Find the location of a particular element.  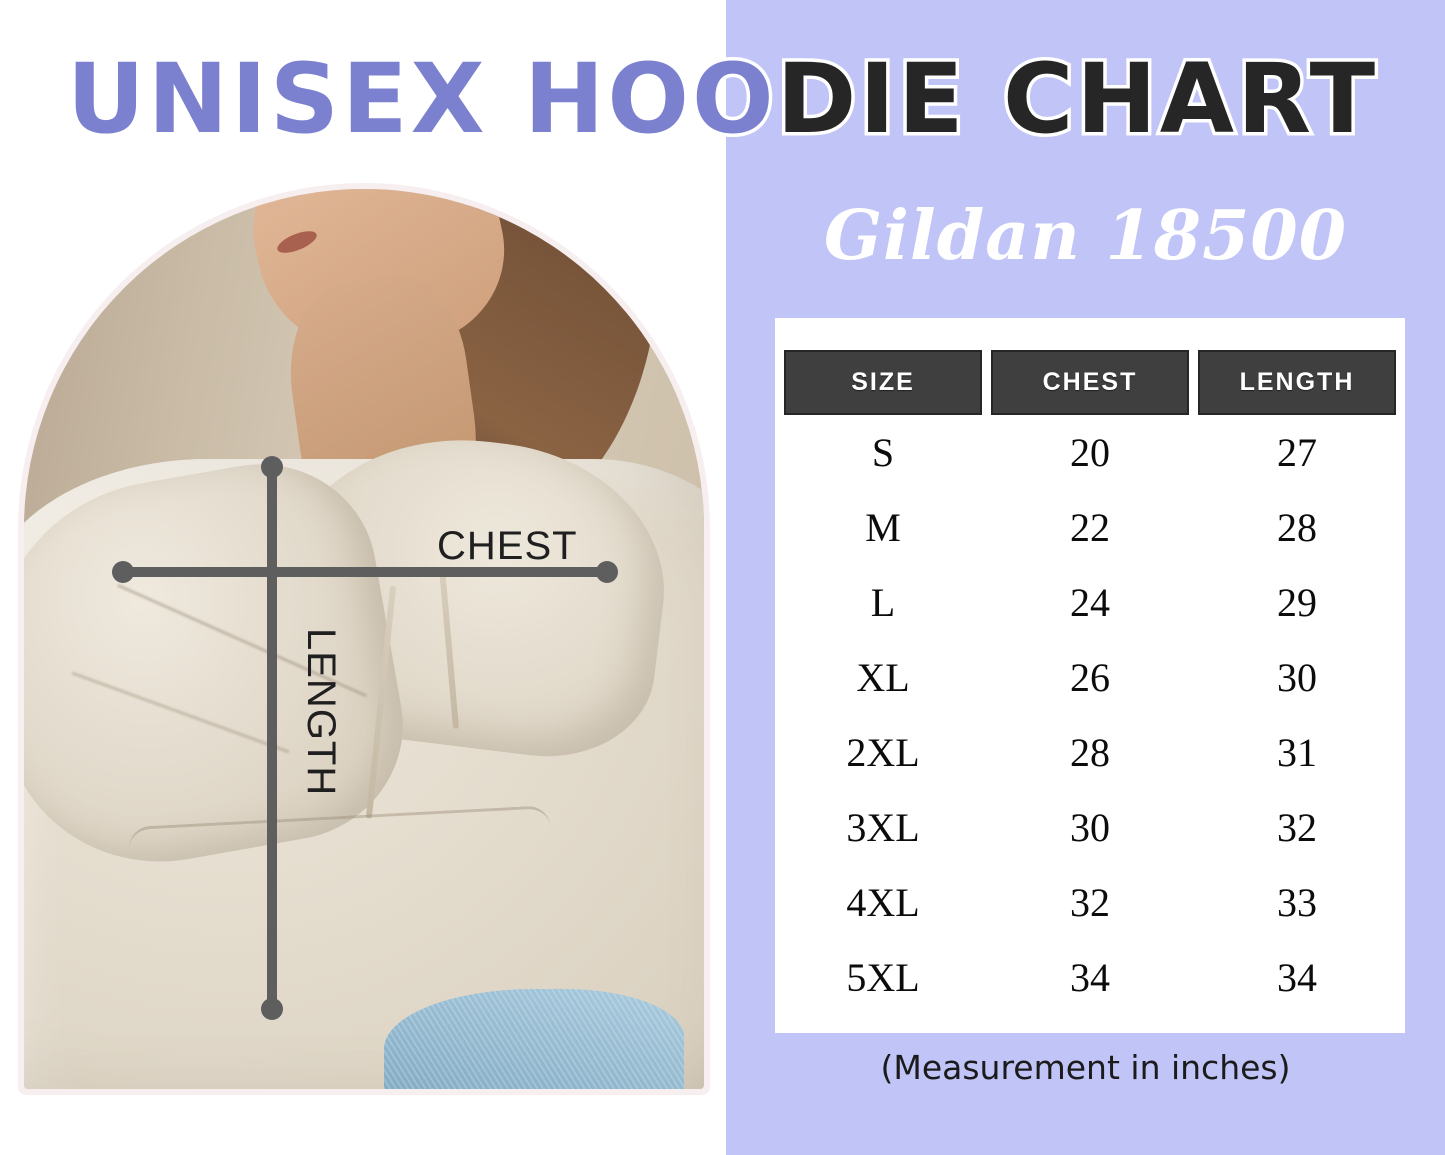

cell-chest: 24 is located at coordinates (1090, 602).